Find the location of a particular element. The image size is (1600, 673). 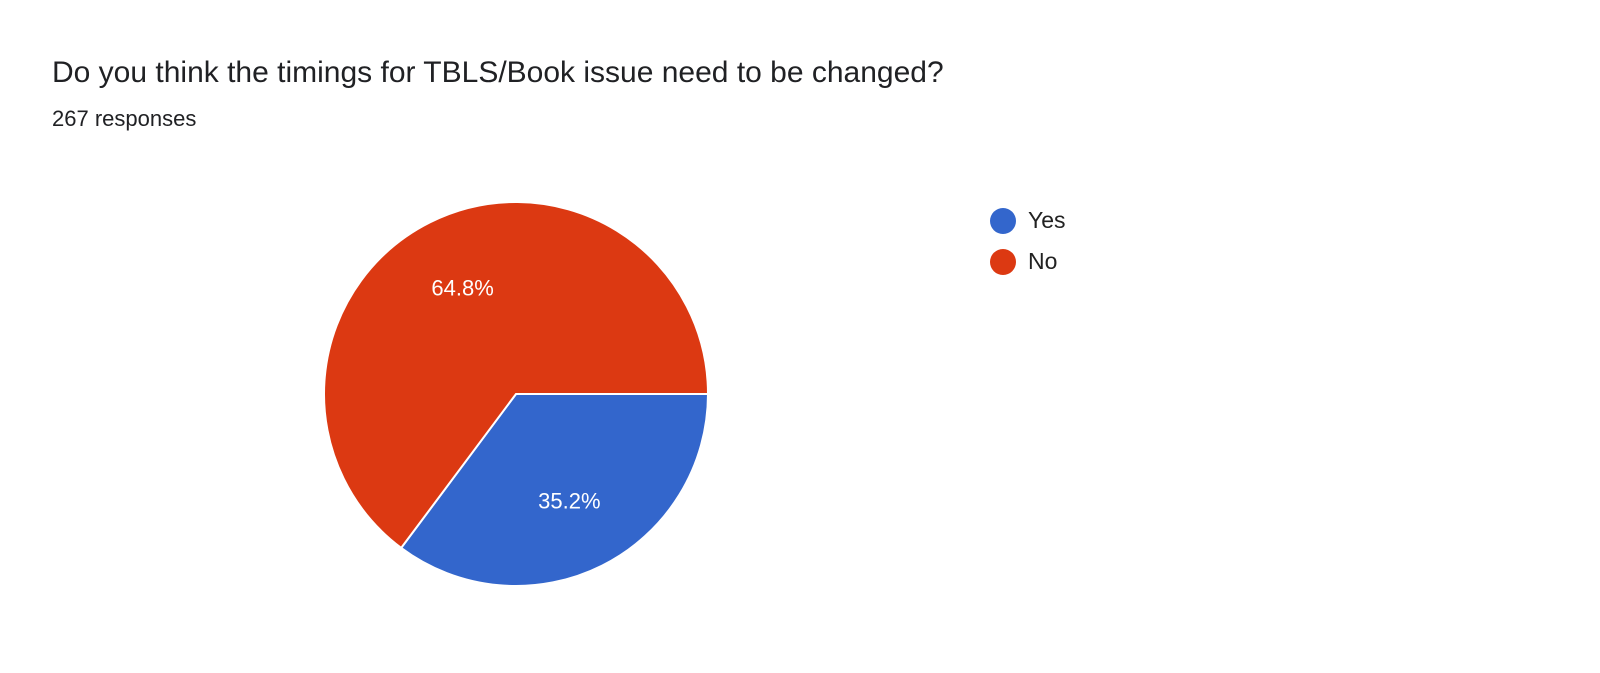

pie-slice-yes is located at coordinates (554, 490).